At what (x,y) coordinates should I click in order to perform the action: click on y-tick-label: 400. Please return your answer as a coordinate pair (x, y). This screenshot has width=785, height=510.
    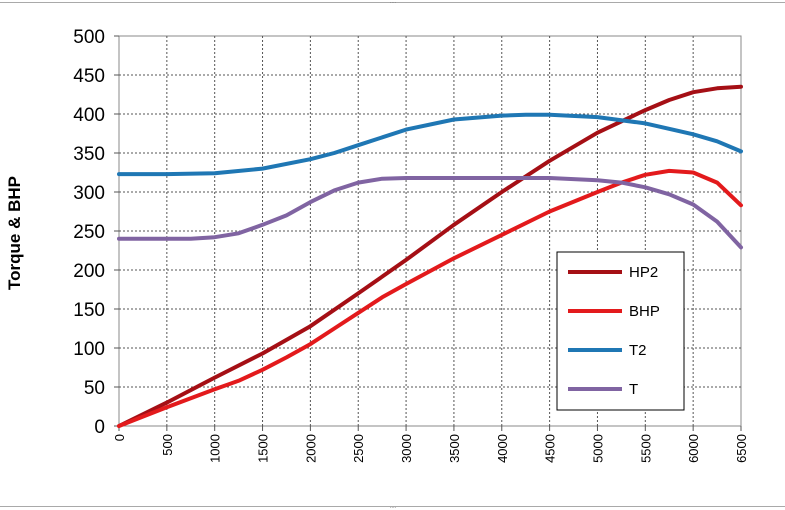
    Looking at the image, I should click on (89, 115).